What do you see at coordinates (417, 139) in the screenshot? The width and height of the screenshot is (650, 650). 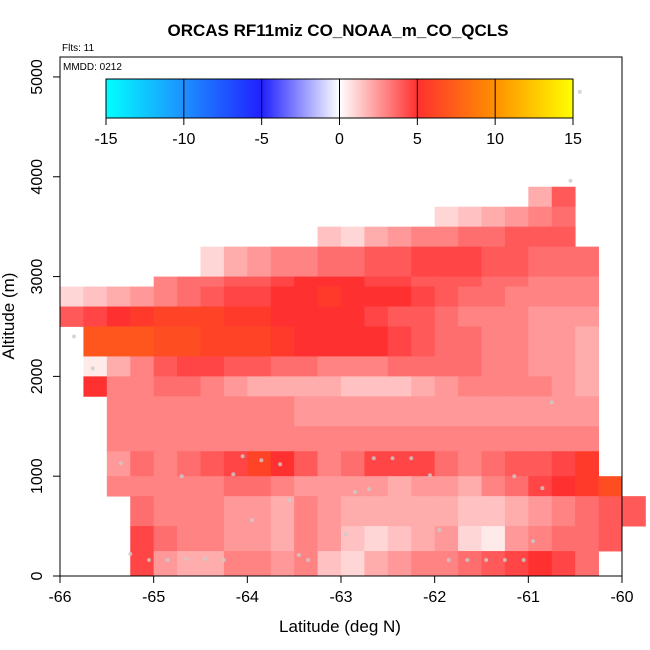 I see `colorbar-tick-label: 5` at bounding box center [417, 139].